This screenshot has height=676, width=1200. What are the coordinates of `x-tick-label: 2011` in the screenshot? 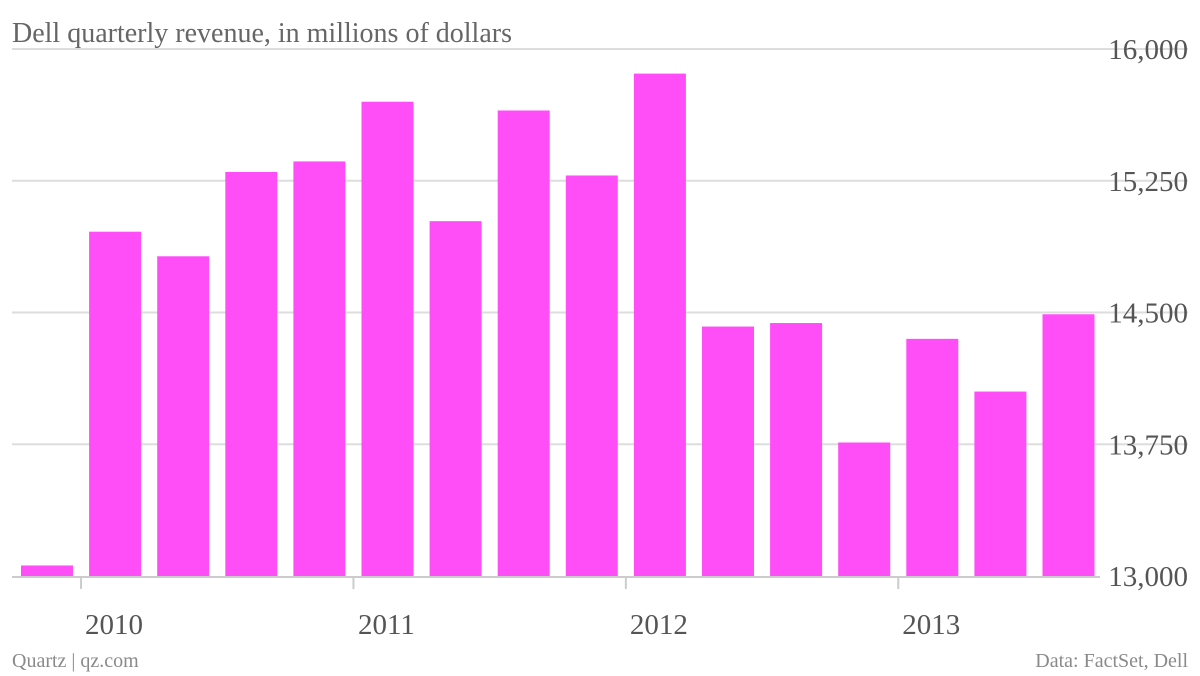 It's located at (386, 625).